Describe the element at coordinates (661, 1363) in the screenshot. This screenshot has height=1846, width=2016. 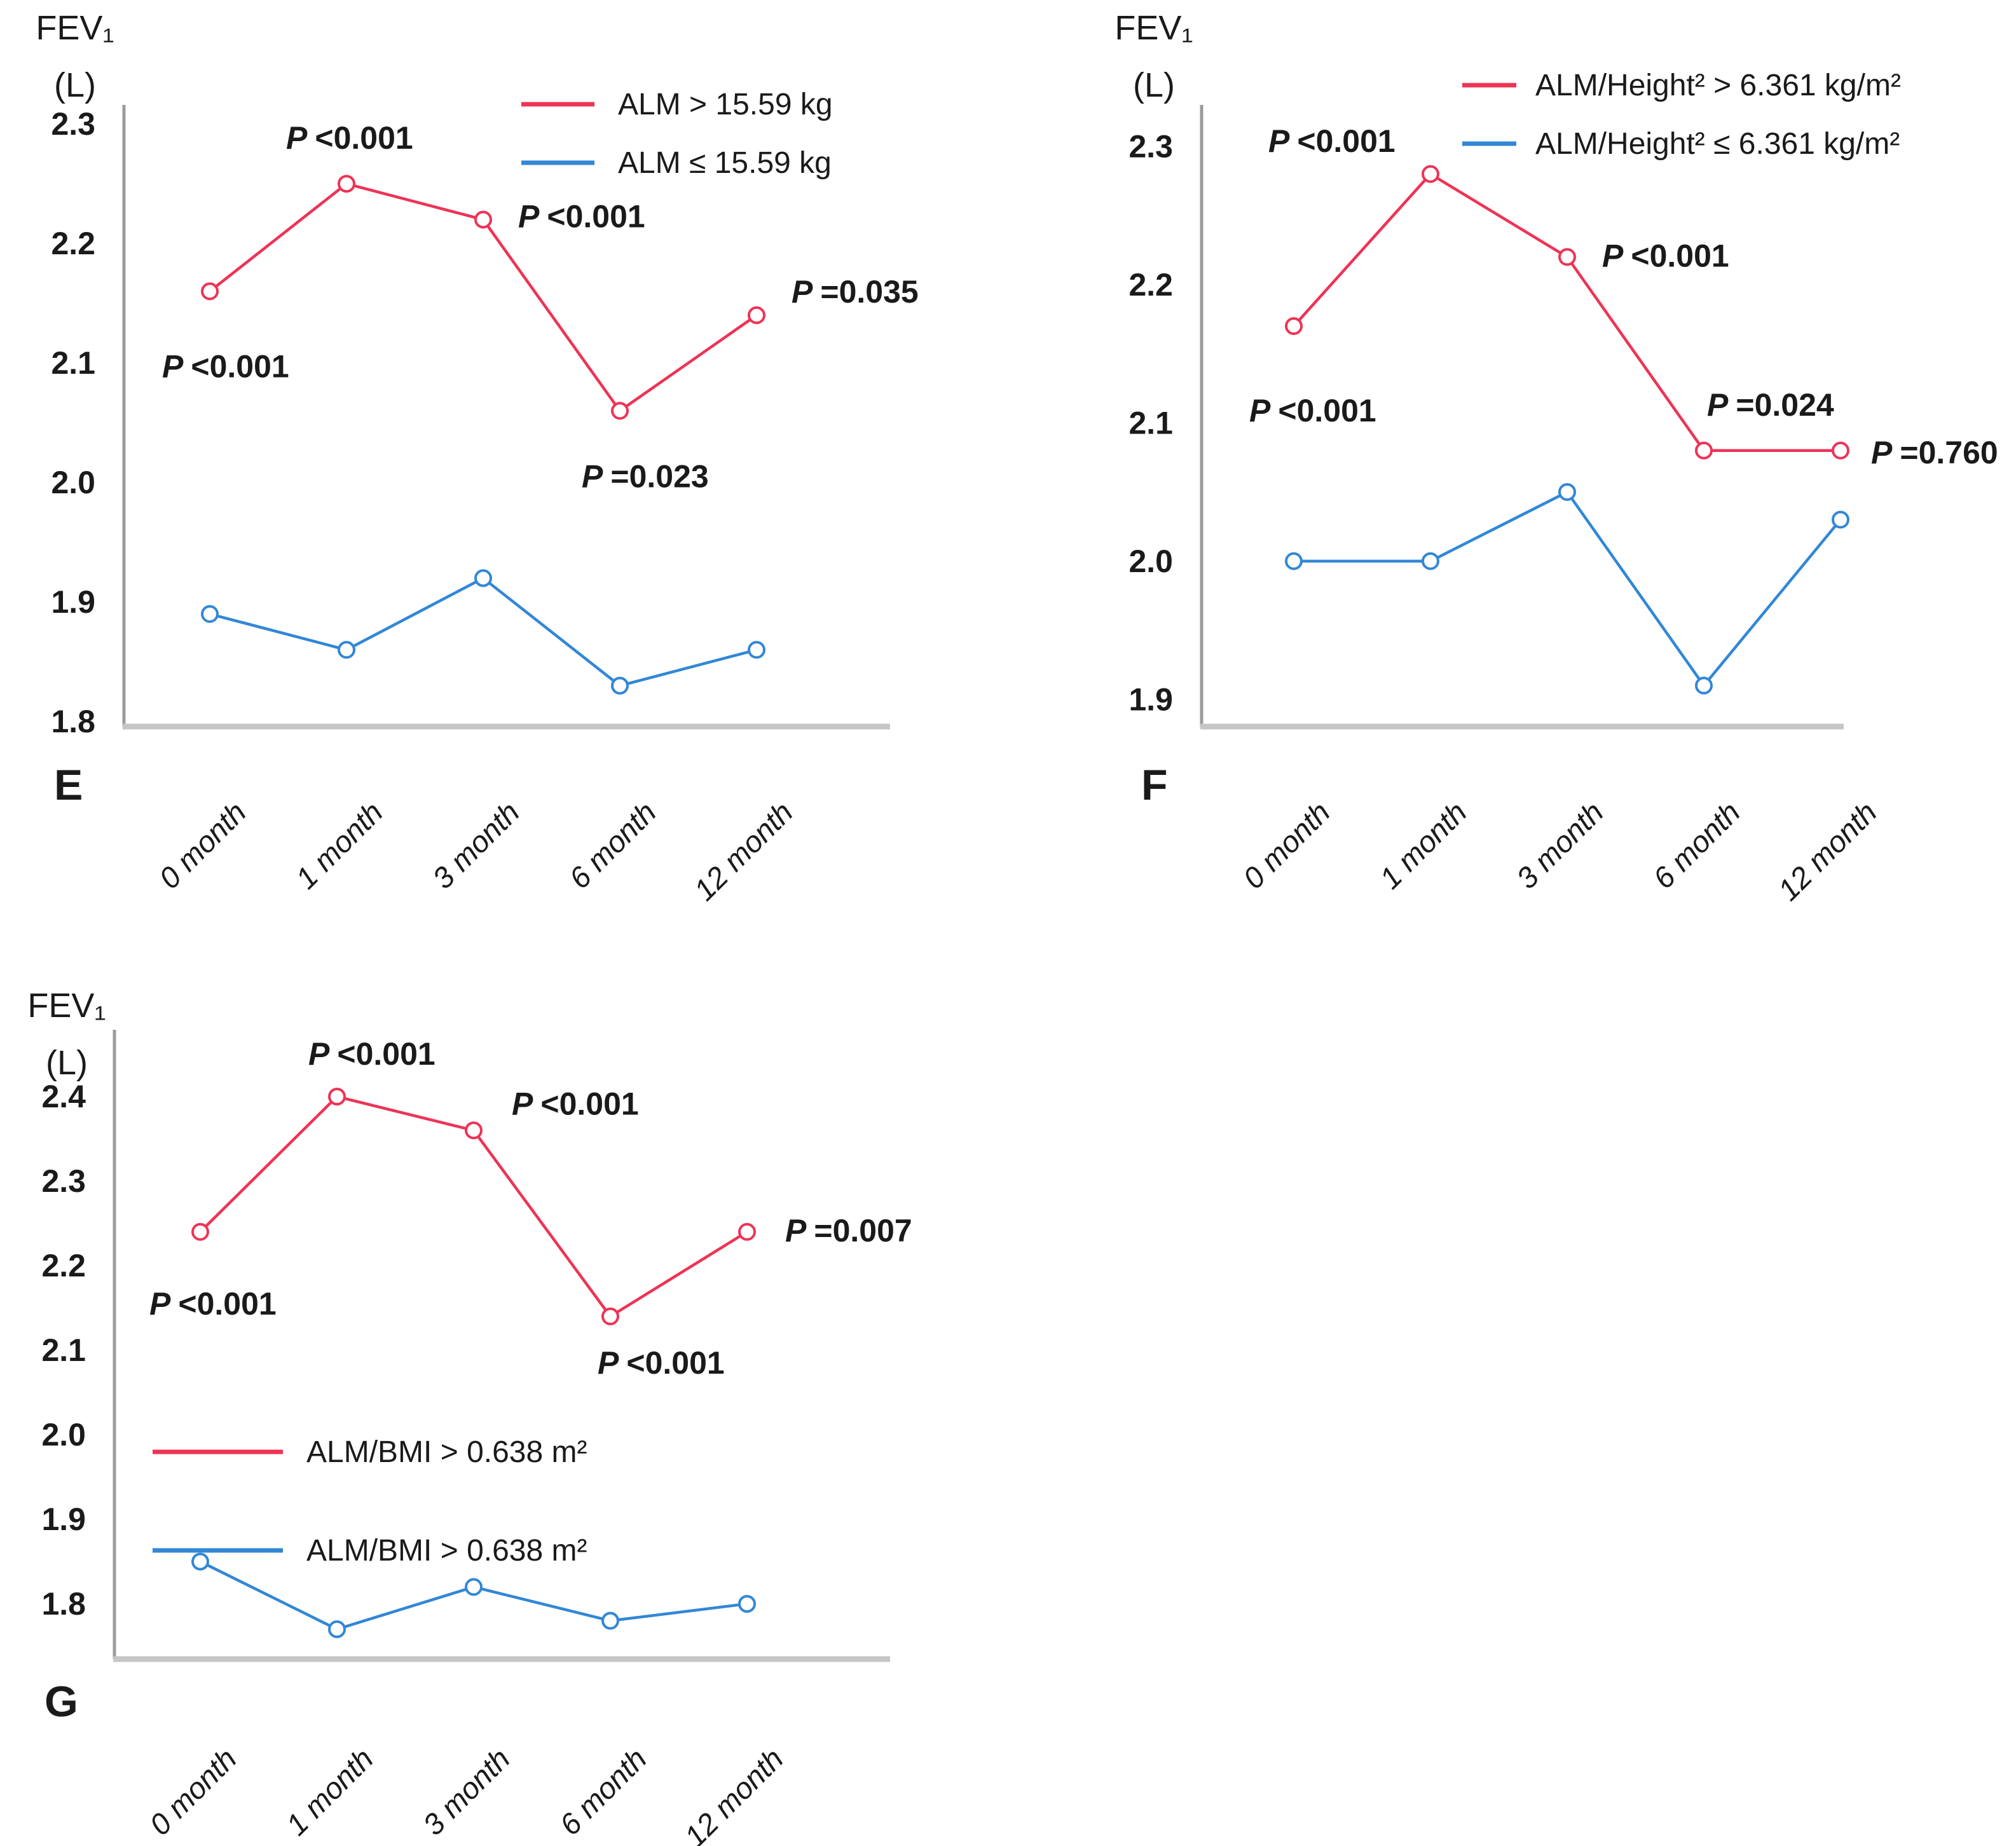
I see `p-value-label-G-3: P <0.001` at that location.